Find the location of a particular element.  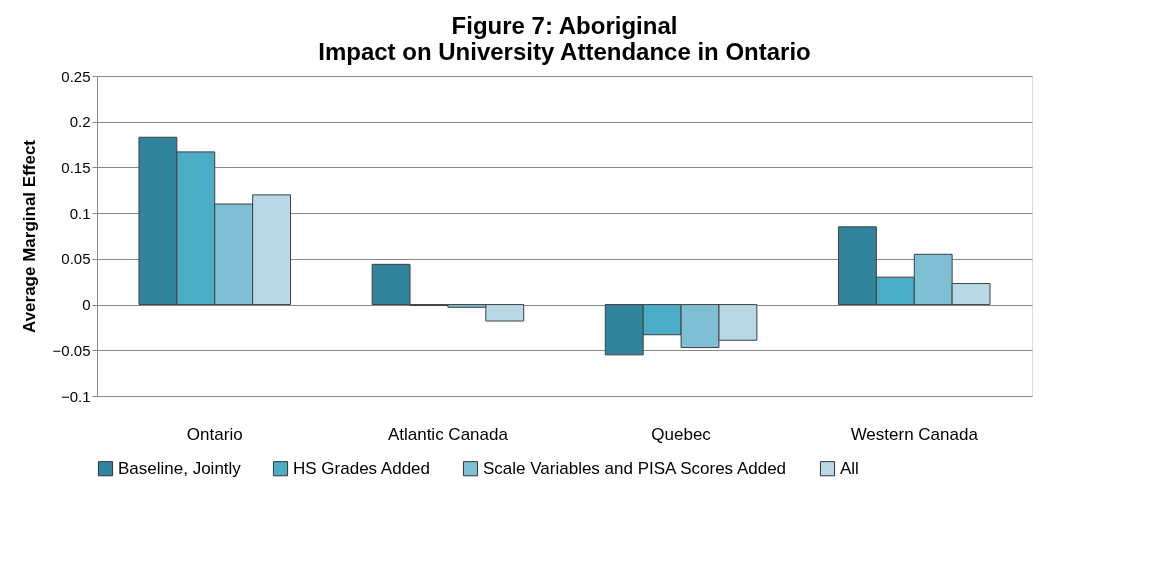

legend-label: Baseline, Jointly is located at coordinates (180, 468).